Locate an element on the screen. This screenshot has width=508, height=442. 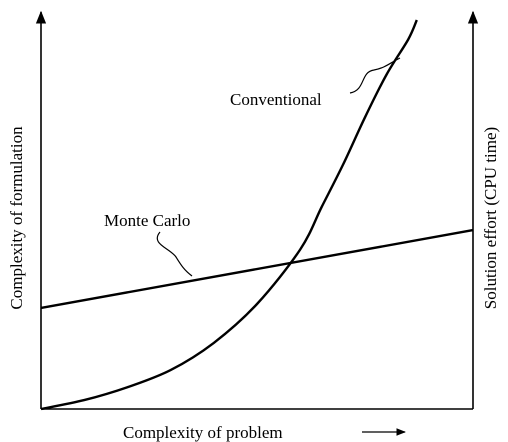
x-axis-label: Complexity of problem is located at coordinates (203, 432).